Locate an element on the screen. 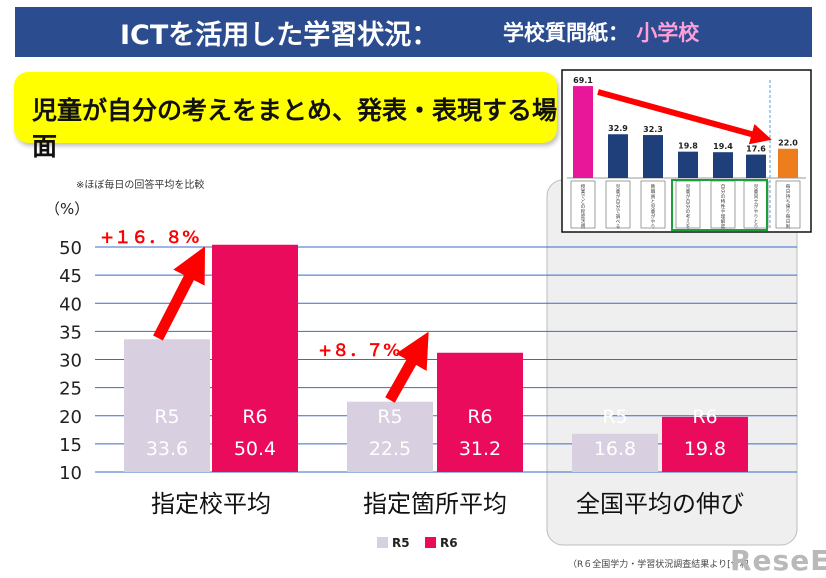  inset-trend-arrow is located at coordinates (684, 117).